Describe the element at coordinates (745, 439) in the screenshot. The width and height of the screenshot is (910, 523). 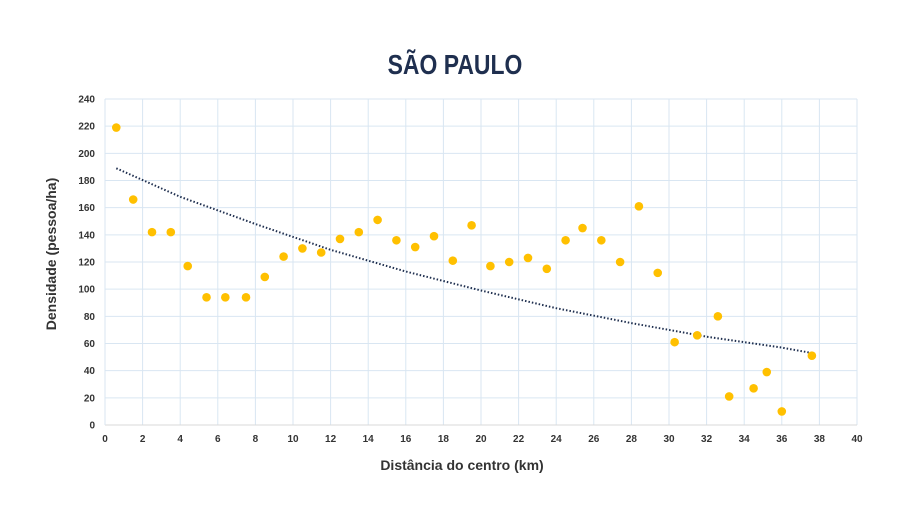
I see `x-tick-label: 34` at that location.